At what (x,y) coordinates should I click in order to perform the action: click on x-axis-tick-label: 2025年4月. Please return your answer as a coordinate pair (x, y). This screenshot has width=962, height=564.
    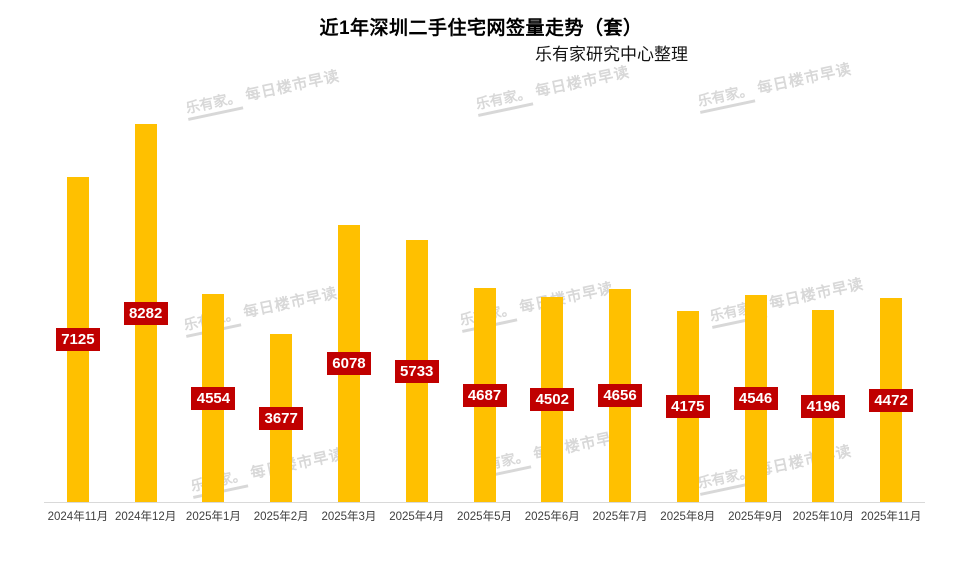
    Looking at the image, I should click on (417, 517).